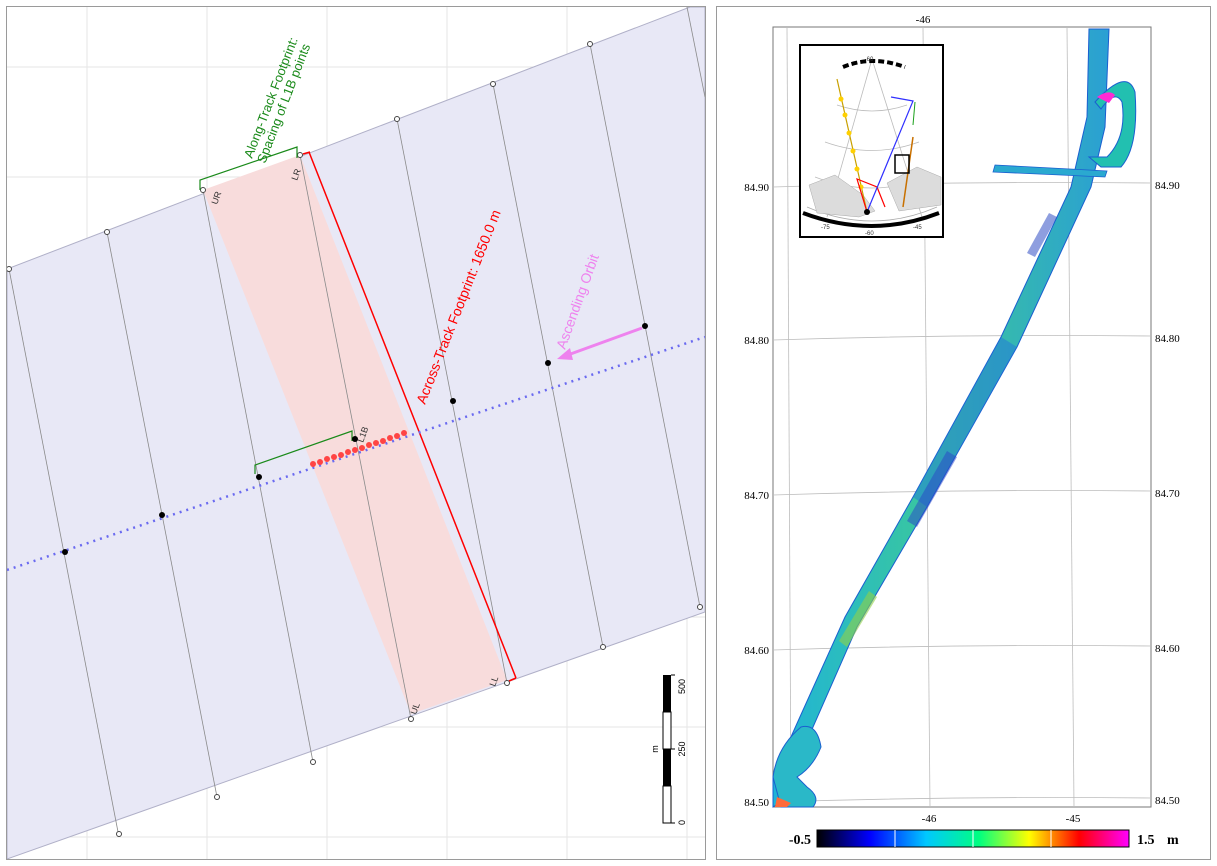  I want to click on along-track-bracket-top, so click(248, 168).